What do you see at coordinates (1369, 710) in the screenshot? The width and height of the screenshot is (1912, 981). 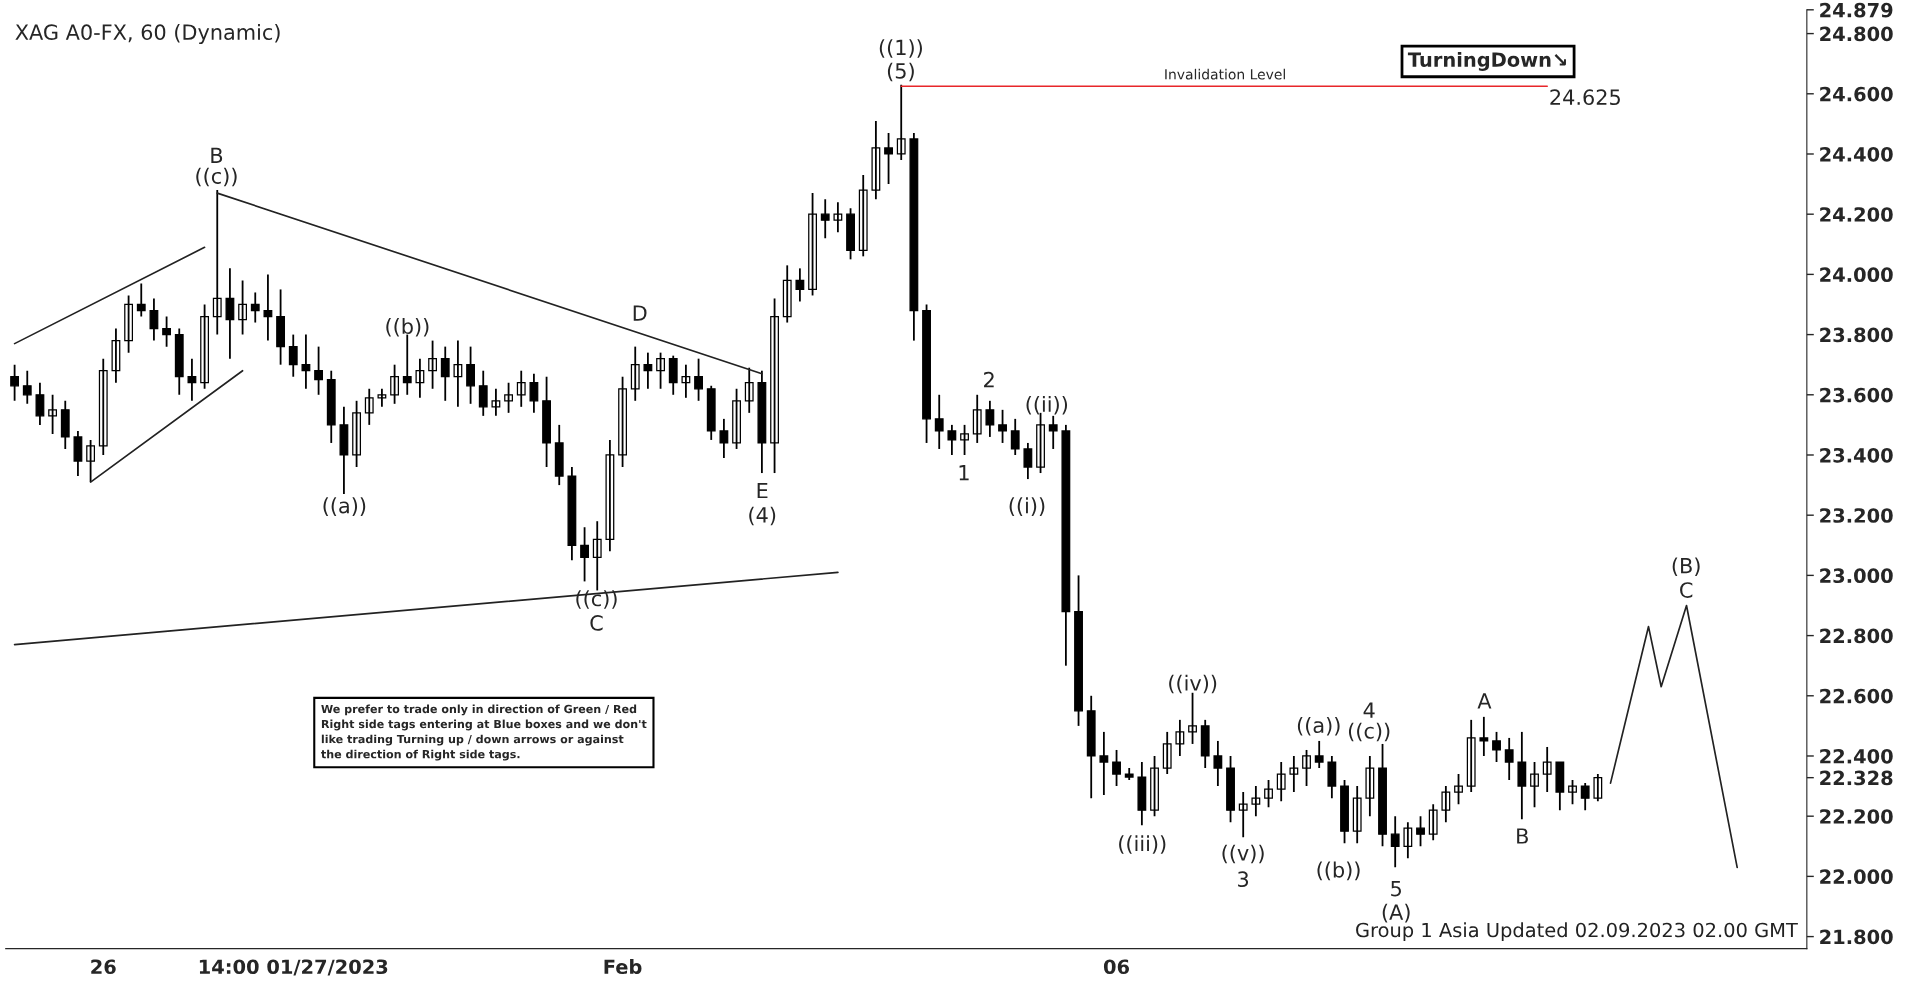 I see `annotation: 4` at bounding box center [1369, 710].